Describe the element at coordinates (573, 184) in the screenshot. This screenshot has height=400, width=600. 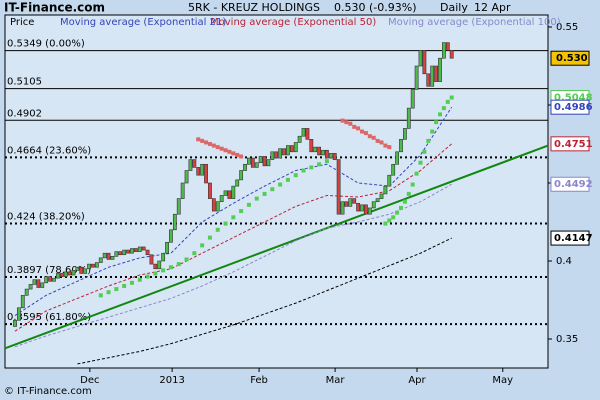
I see `last-value-label: 0.4492` at that location.